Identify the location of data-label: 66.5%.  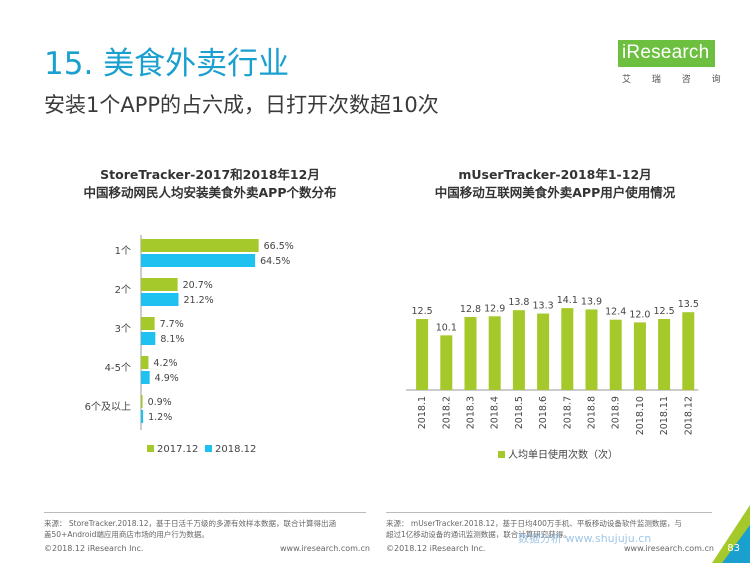
(279, 246).